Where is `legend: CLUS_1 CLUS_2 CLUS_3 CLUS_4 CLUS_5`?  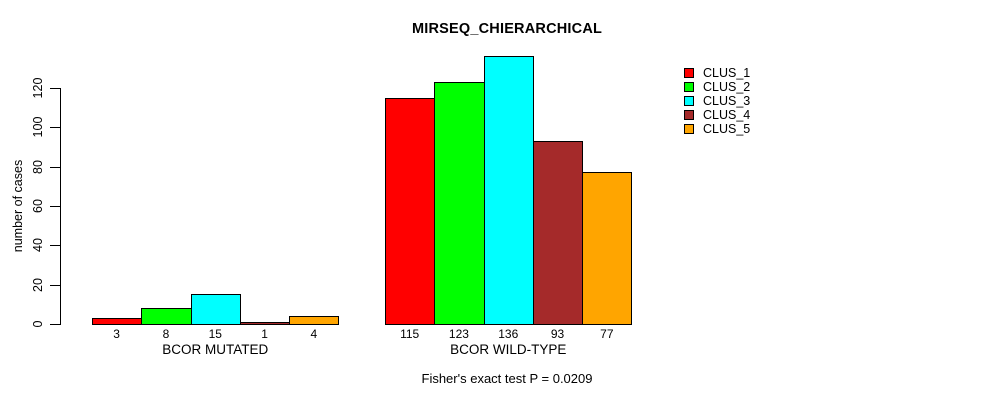 legend: CLUS_1 CLUS_2 CLUS_3 CLUS_4 CLUS_5 is located at coordinates (717, 101).